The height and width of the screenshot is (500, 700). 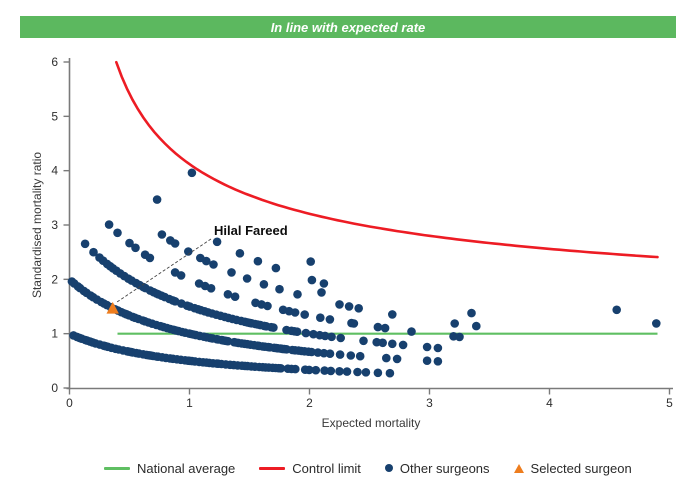 What do you see at coordinates (69, 403) in the screenshot?
I see `x-tick-label: 0` at bounding box center [69, 403].